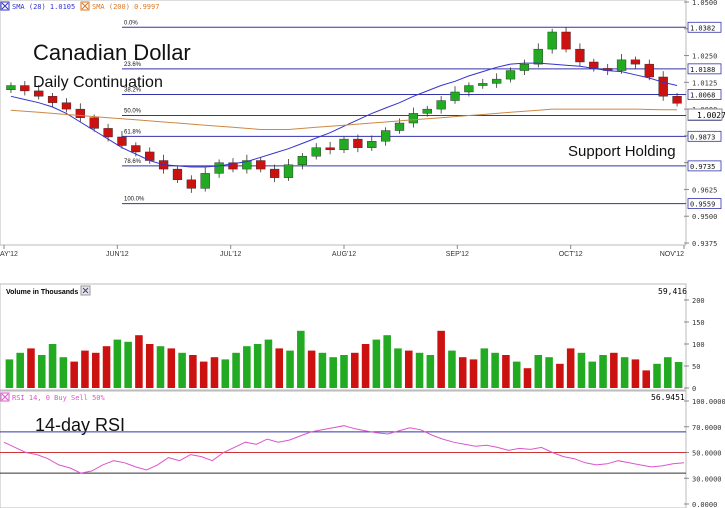  What do you see at coordinates (698, 323) in the screenshot?
I see `volume-y-tick-label: 150` at bounding box center [698, 323].